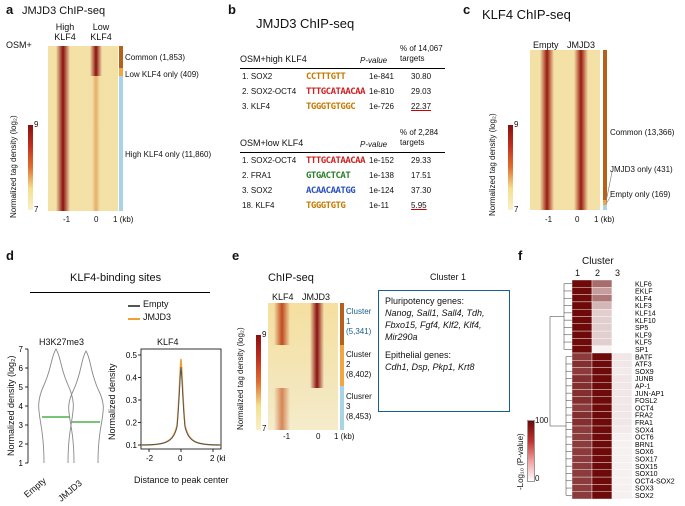 This screenshot has width=685, height=506. Describe the element at coordinates (342, 408) in the screenshot. I see `panel-e-cluster3-bar` at that location.